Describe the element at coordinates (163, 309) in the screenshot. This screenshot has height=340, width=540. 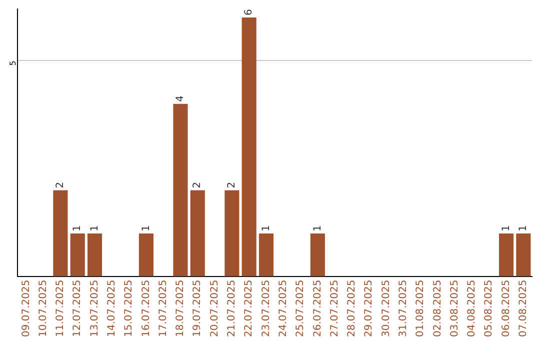
I see `x-tick-label: 17.07.2025` at that location.